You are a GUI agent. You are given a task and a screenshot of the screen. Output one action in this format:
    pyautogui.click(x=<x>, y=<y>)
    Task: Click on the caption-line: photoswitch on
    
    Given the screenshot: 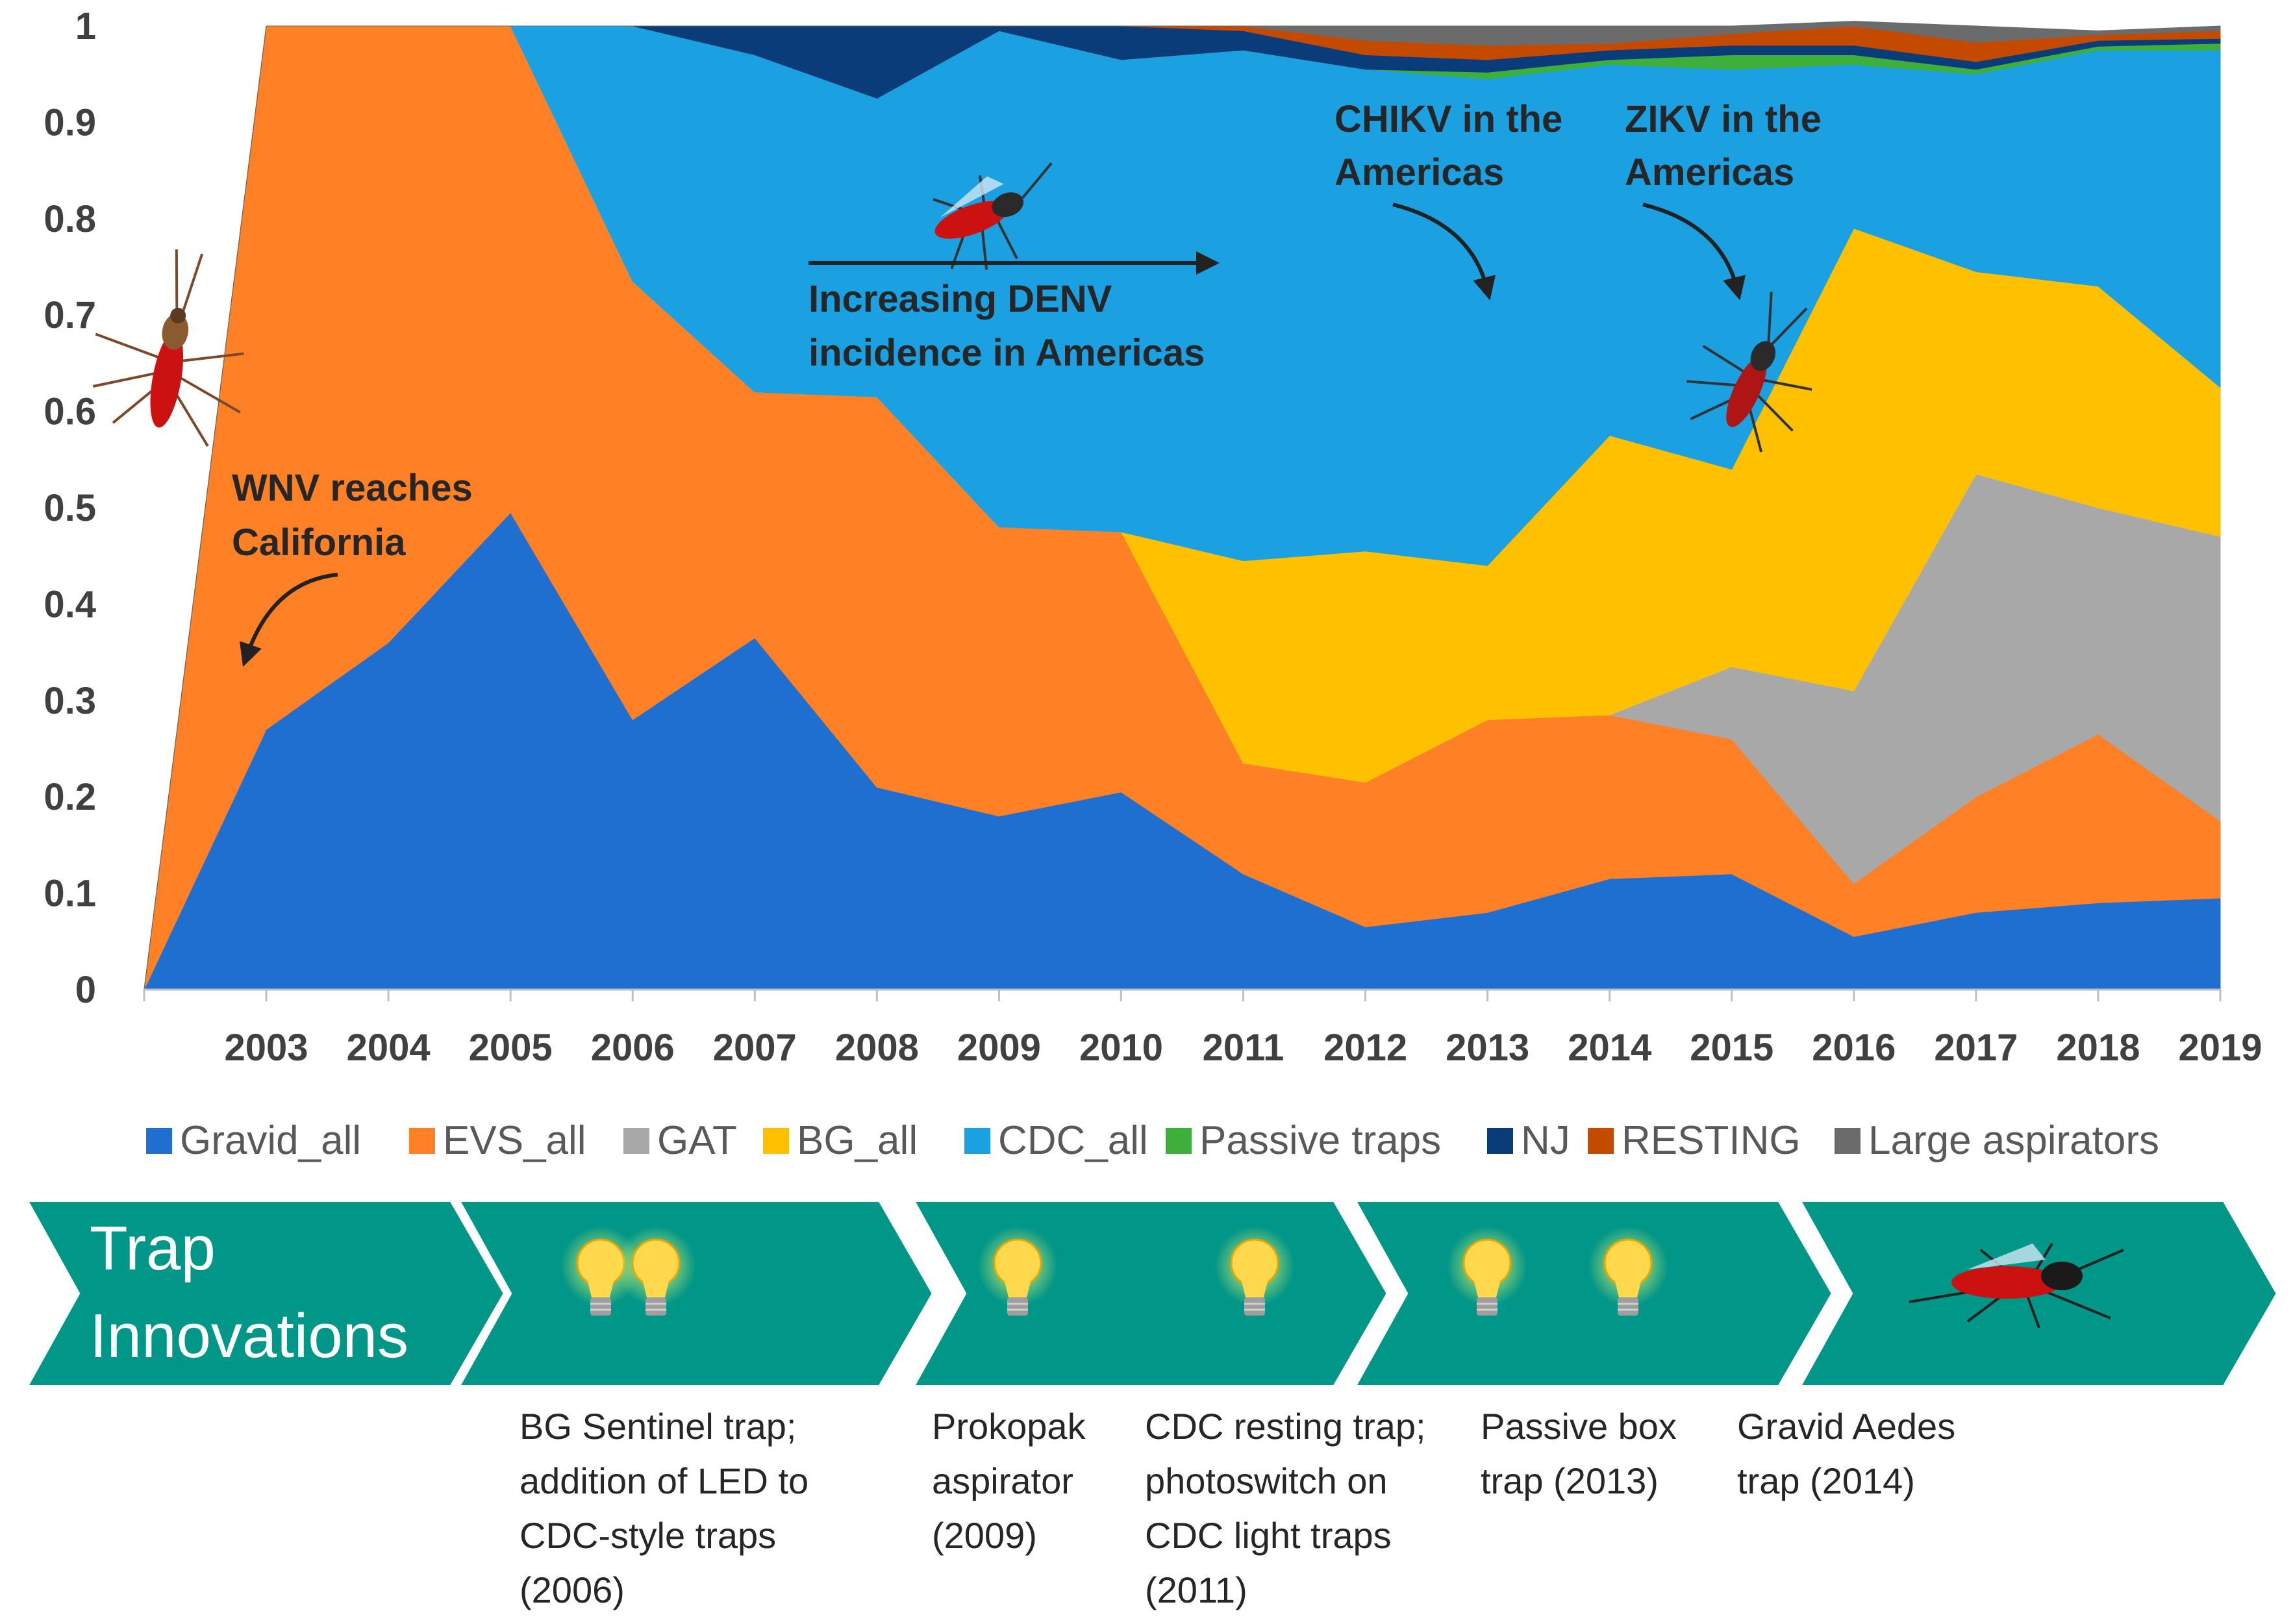 What is the action you would take?
    pyautogui.click(x=1266, y=1480)
    